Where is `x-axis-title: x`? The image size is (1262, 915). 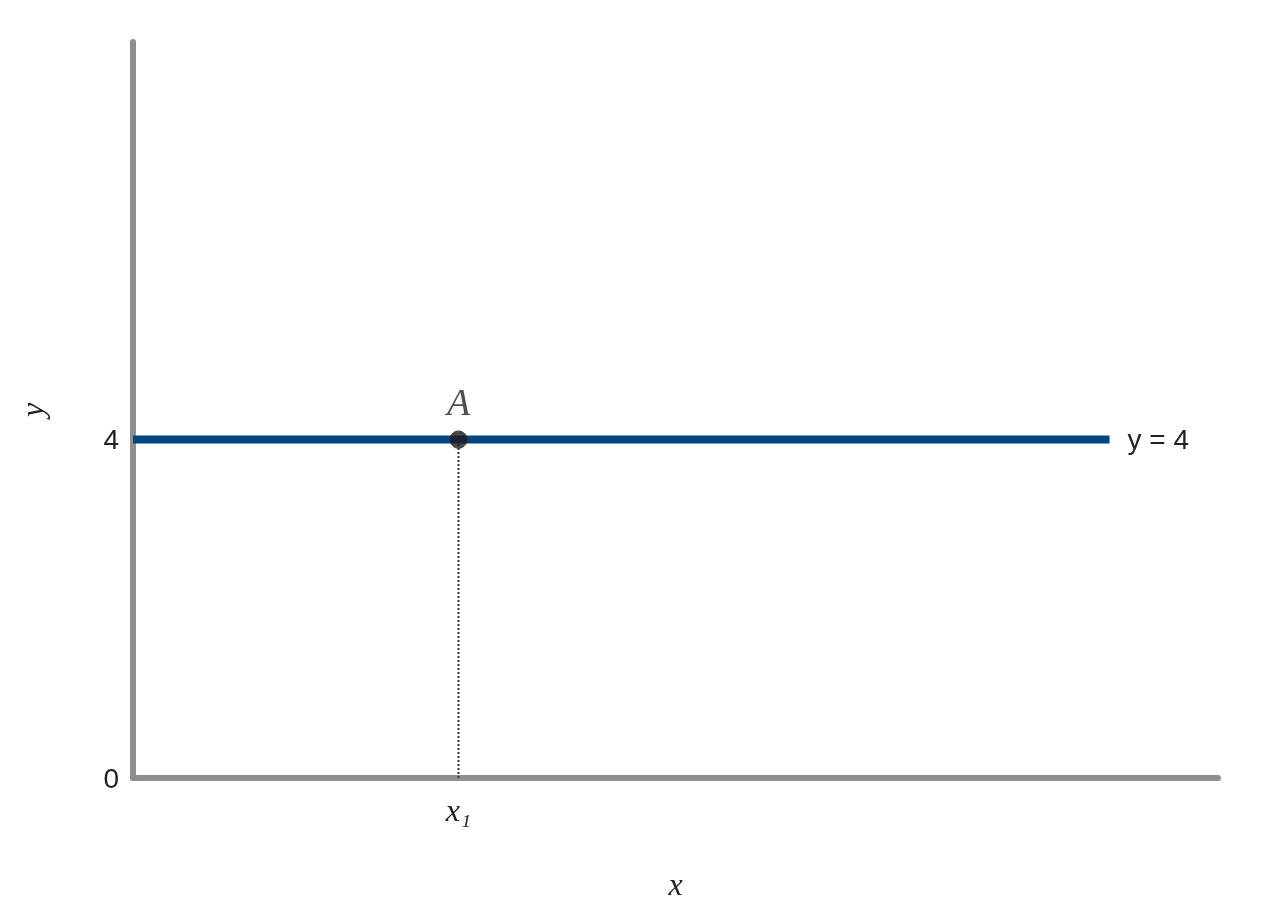
x-axis-title: x is located at coordinates (675, 884).